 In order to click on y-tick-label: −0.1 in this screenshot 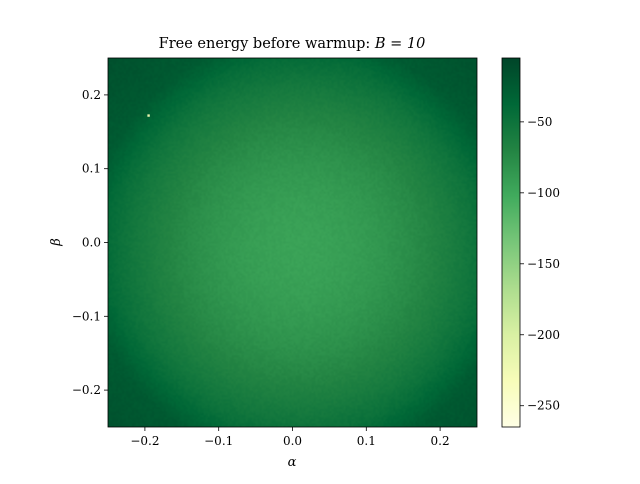, I will do `click(86, 316)`.